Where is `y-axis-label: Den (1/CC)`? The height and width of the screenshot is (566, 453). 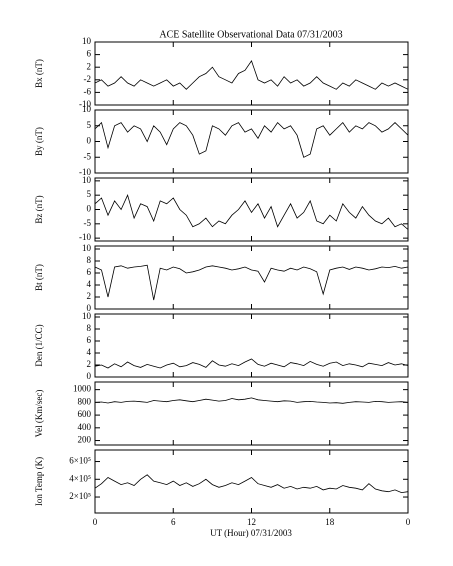
y-axis-label: Den (1/CC) is located at coordinates (39, 345).